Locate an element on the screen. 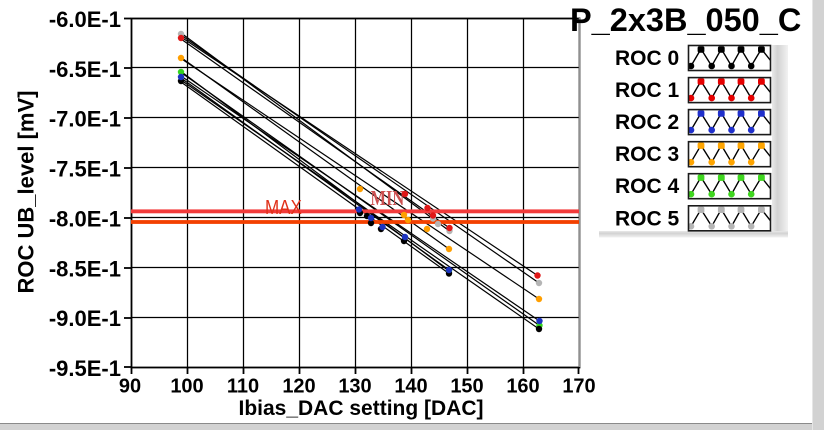  svg-text: MIN is located at coordinates (388, 198).